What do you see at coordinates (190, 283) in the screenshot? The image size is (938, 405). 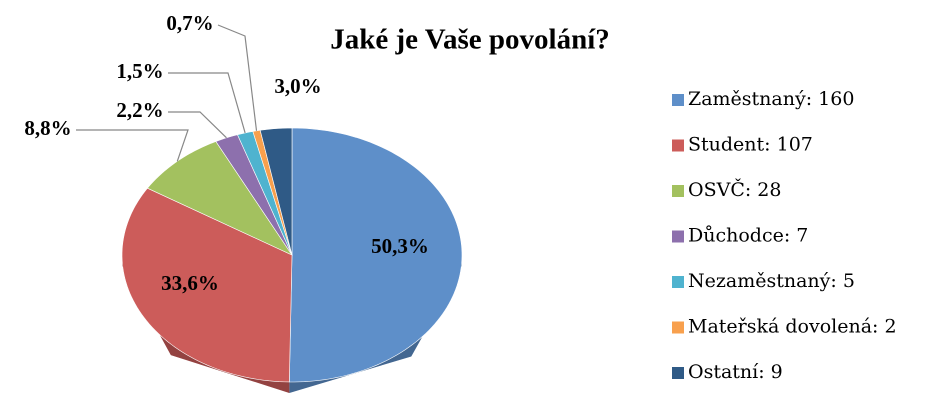 I see `data-label: 33,6%` at bounding box center [190, 283].